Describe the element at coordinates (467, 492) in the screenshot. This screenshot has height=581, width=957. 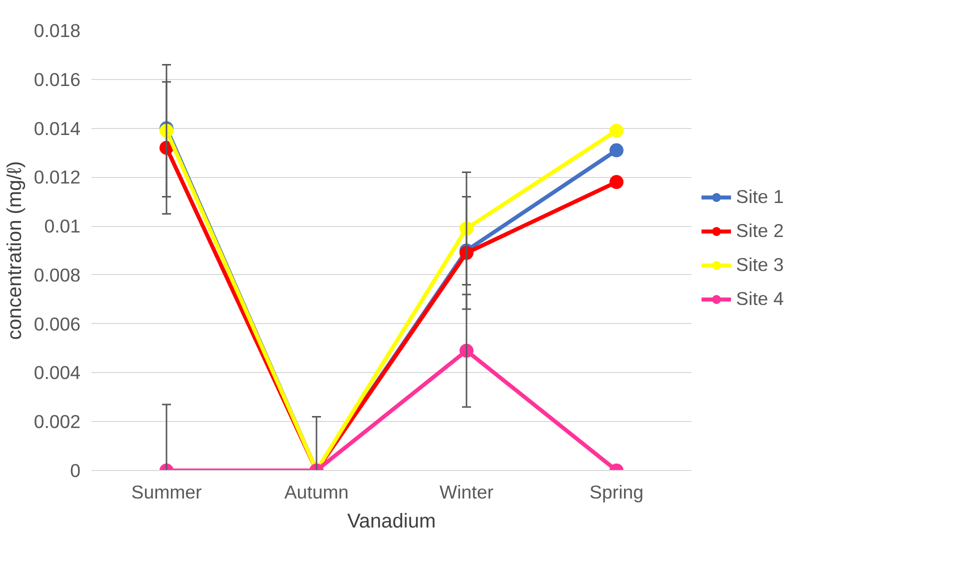
I see `x-tick-label: Winter` at that location.